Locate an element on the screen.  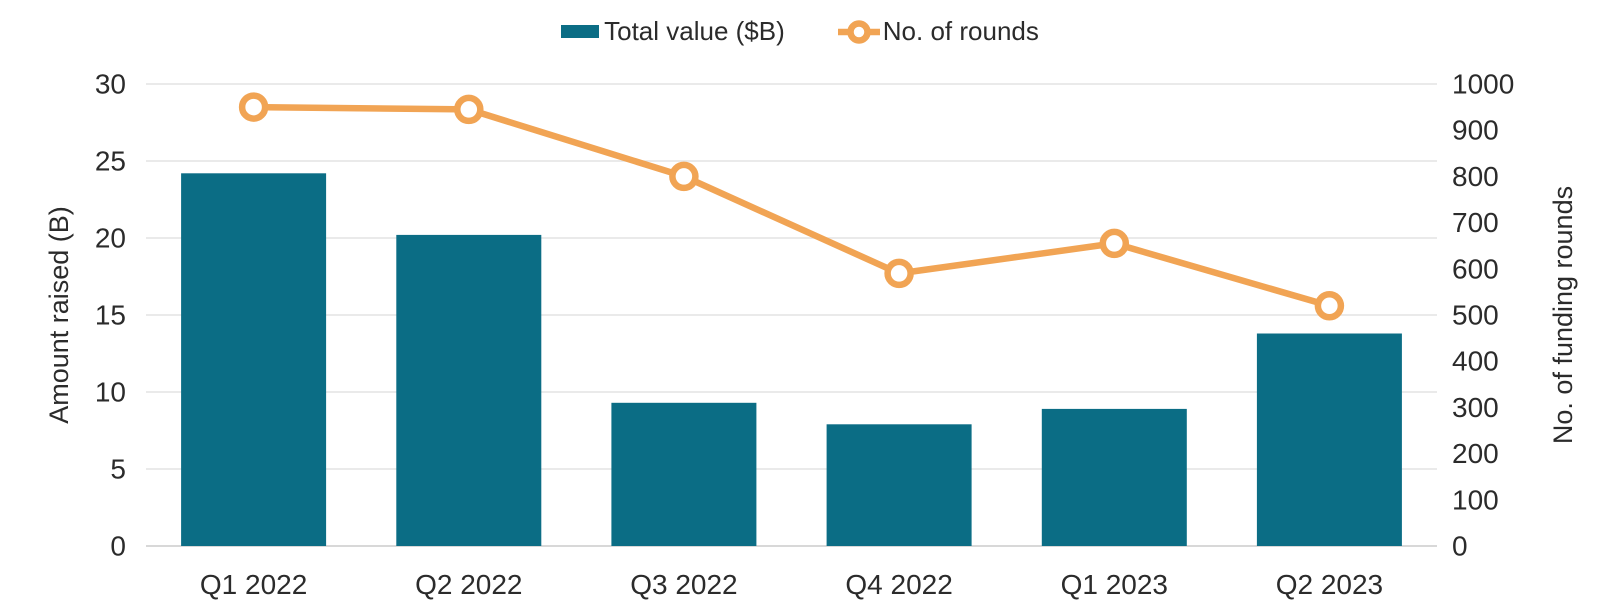
right-axis-tick-label: 1000 is located at coordinates (1483, 84).